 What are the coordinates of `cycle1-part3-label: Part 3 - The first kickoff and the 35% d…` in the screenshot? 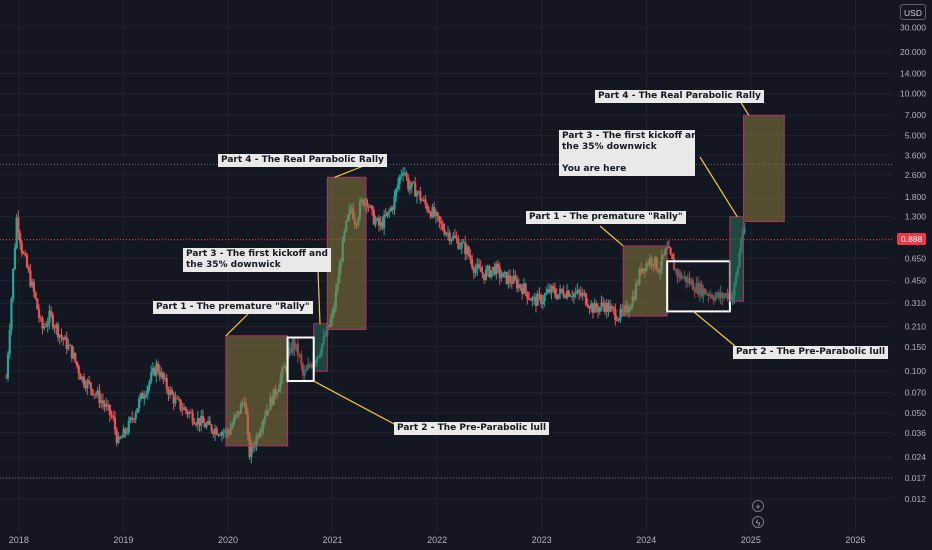 It's located at (257, 260).